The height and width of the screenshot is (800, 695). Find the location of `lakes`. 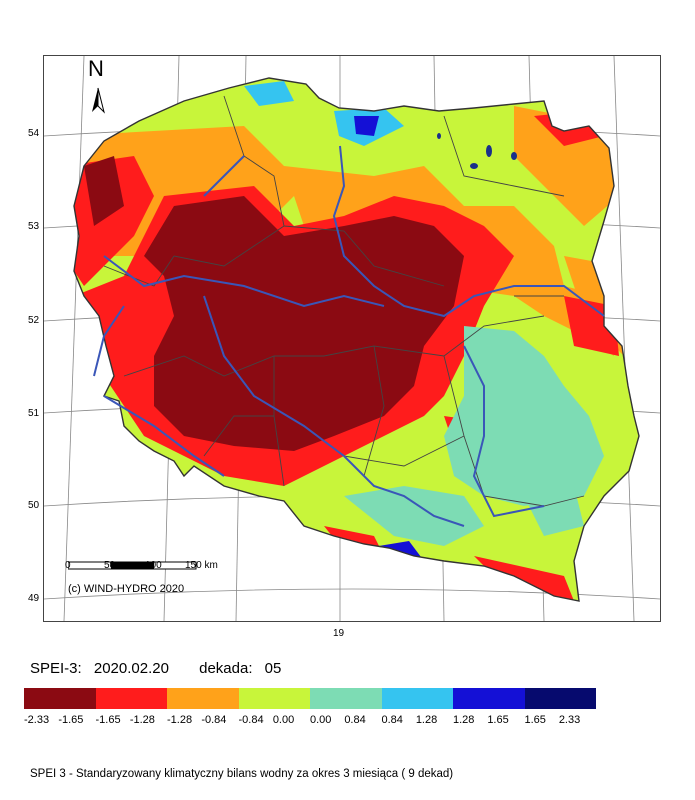

lakes is located at coordinates (477, 151).